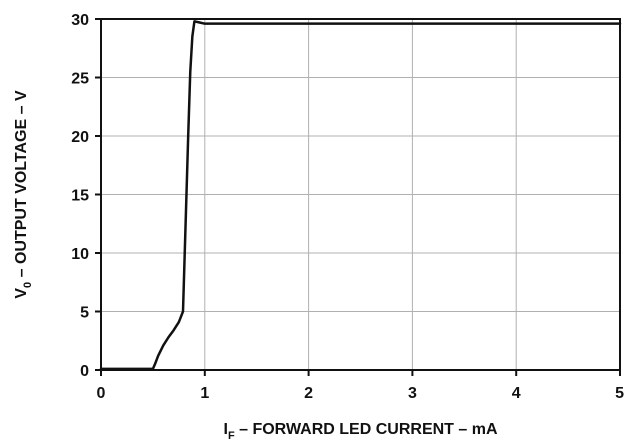 This screenshot has width=629, height=444. What do you see at coordinates (101, 393) in the screenshot?
I see `x-tick-label-0: 0` at bounding box center [101, 393].